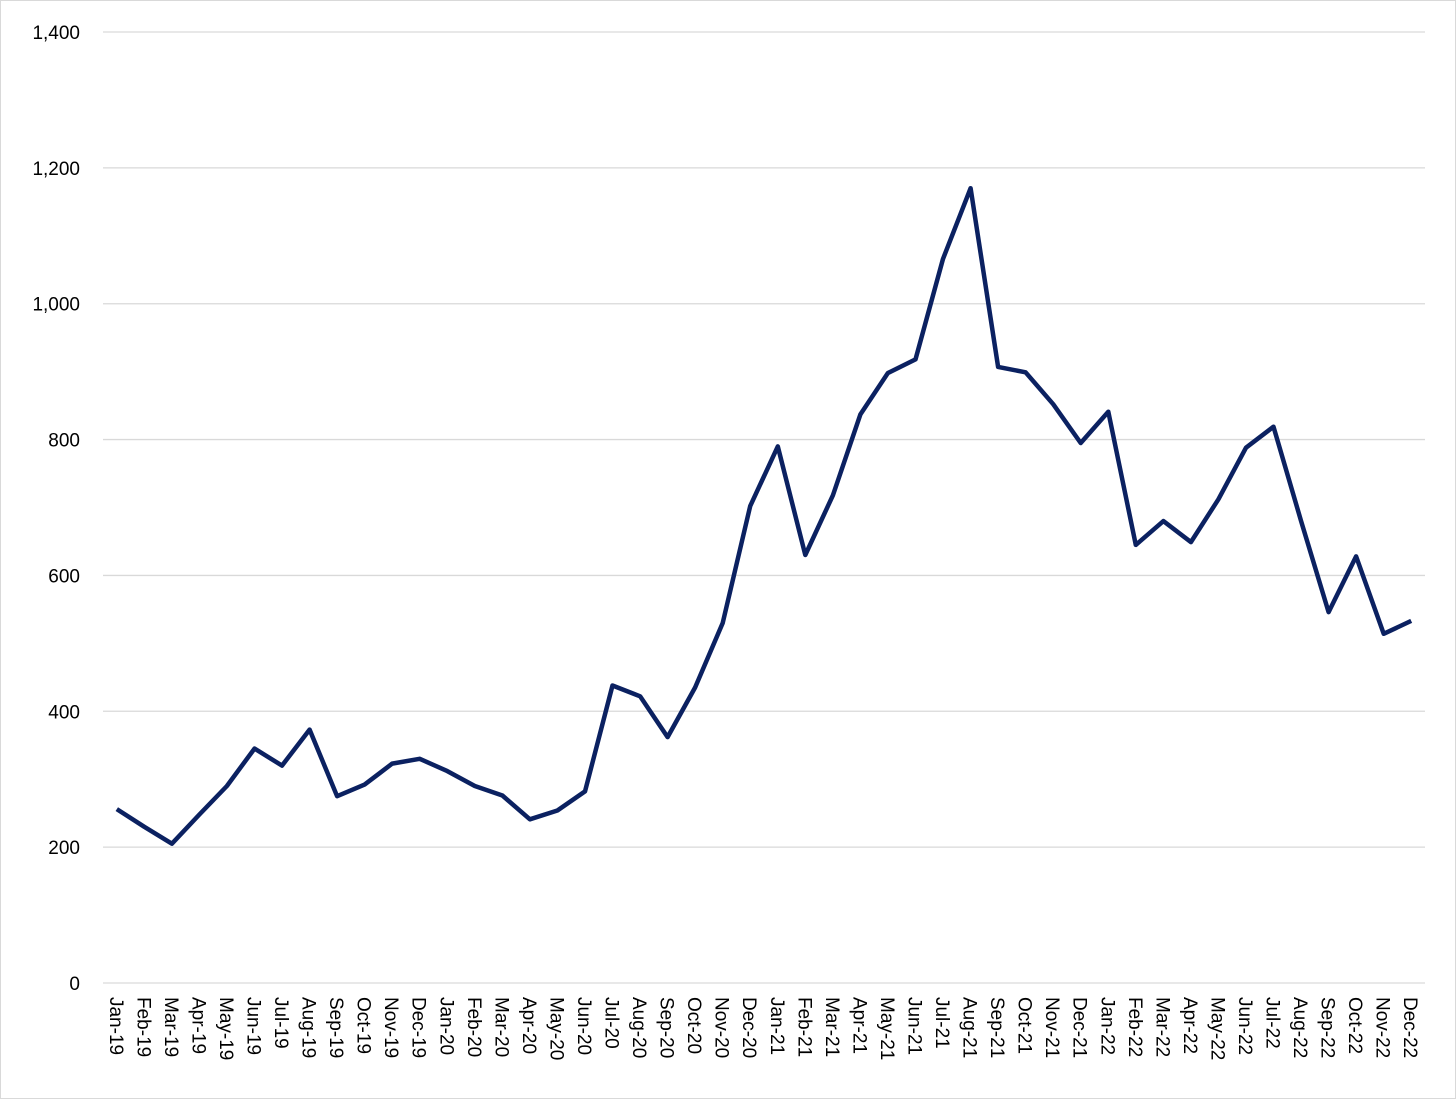 This screenshot has height=1099, width=1456. Describe the element at coordinates (64, 848) in the screenshot. I see `y-tick-label: 200` at that location.